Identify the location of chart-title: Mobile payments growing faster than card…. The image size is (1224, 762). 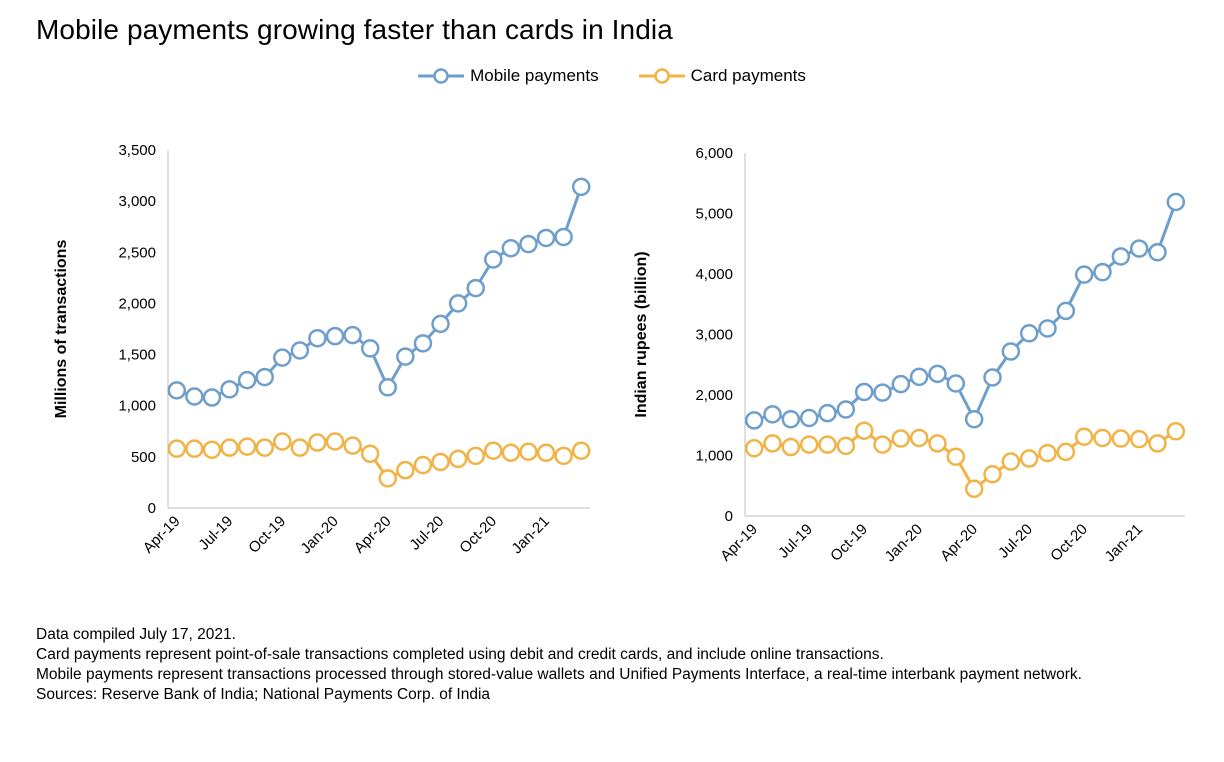
(354, 29).